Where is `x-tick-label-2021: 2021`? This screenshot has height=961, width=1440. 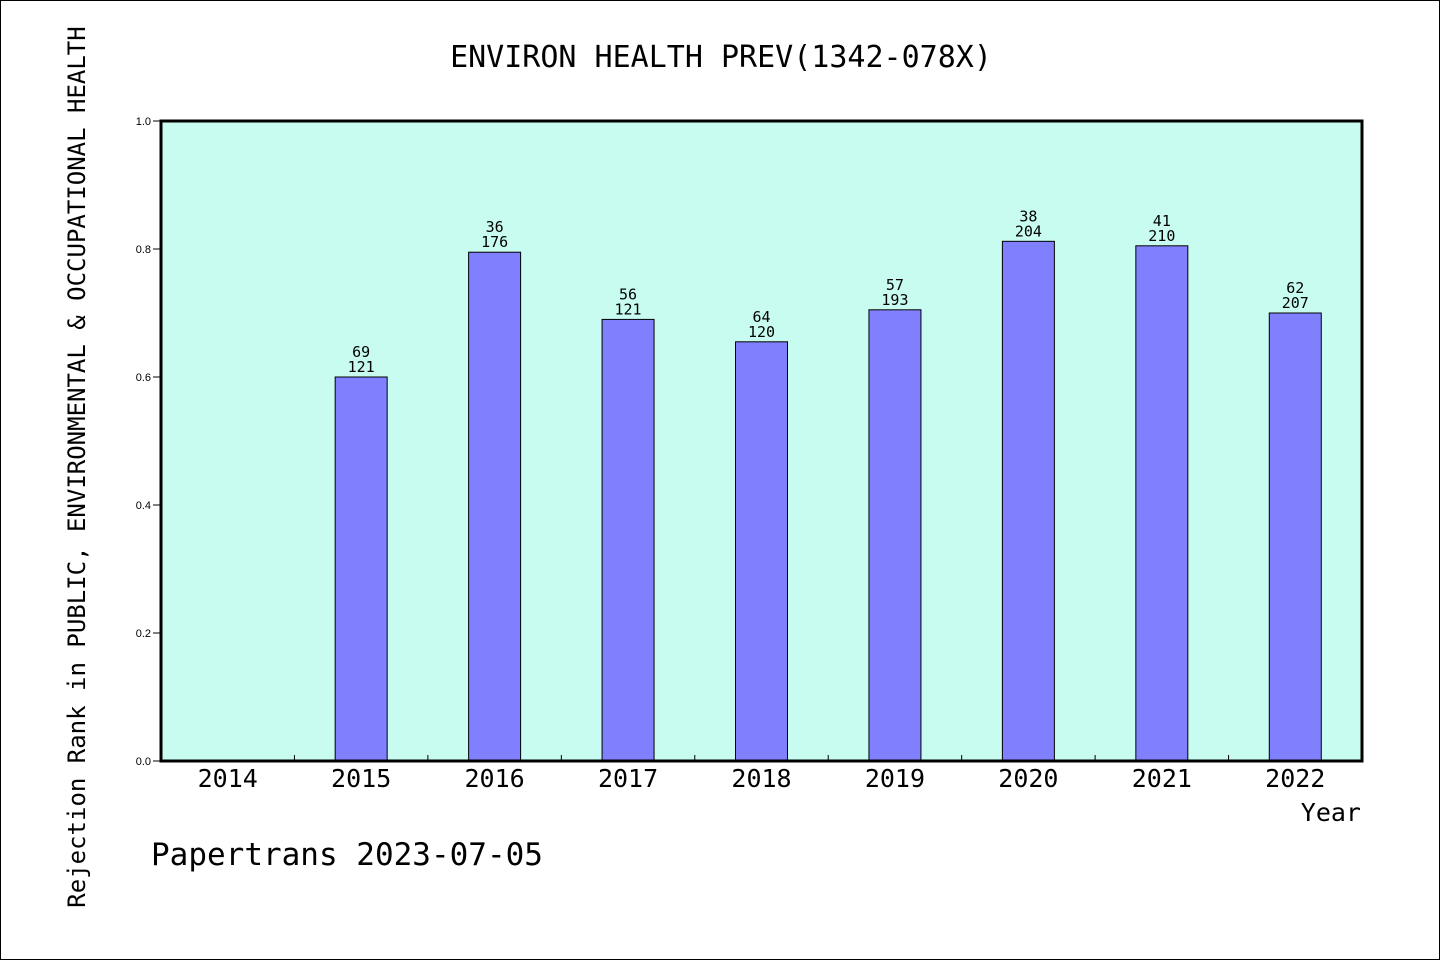
x-tick-label-2021: 2021 is located at coordinates (1162, 778).